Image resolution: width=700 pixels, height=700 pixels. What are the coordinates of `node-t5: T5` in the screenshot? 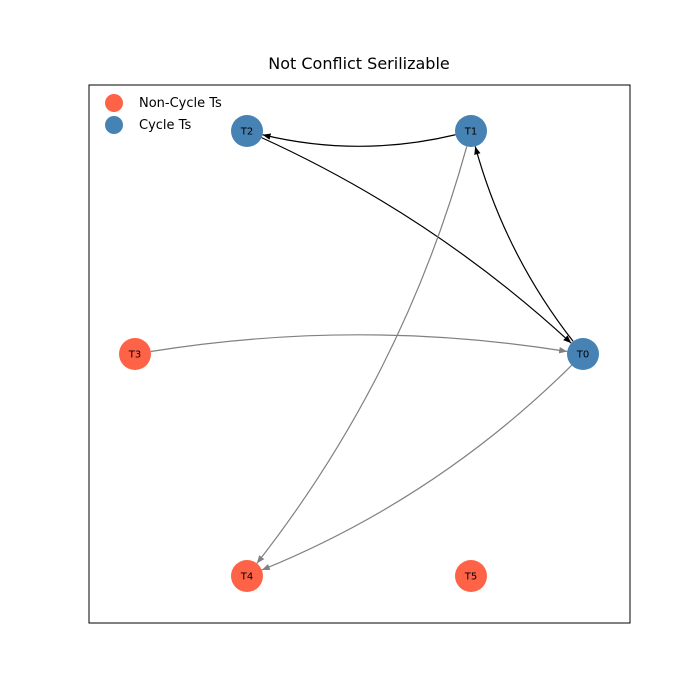 It's located at (471, 576).